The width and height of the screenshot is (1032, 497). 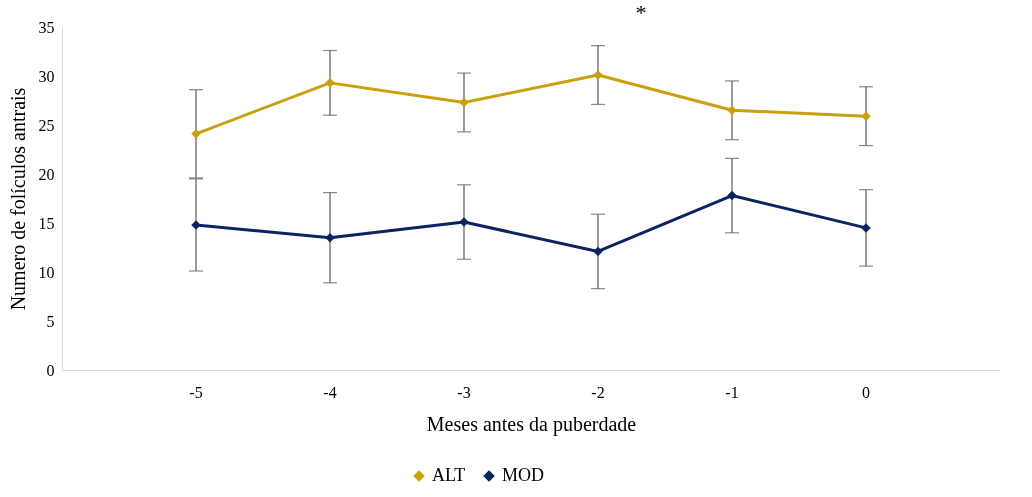 What do you see at coordinates (46, 174) in the screenshot?
I see `y-tick-label: 20` at bounding box center [46, 174].